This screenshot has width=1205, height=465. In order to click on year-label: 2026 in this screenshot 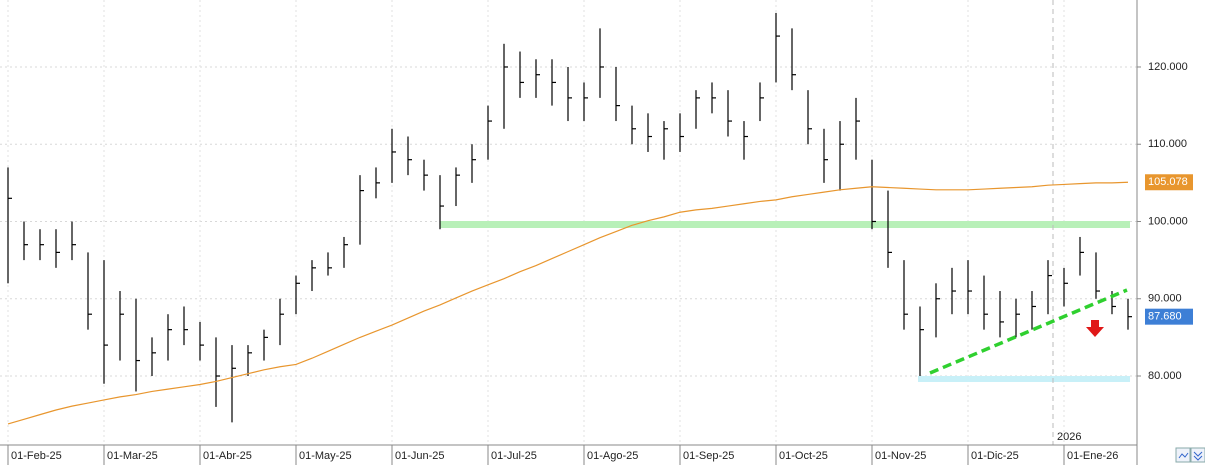, I will do `click(1069, 437)`.